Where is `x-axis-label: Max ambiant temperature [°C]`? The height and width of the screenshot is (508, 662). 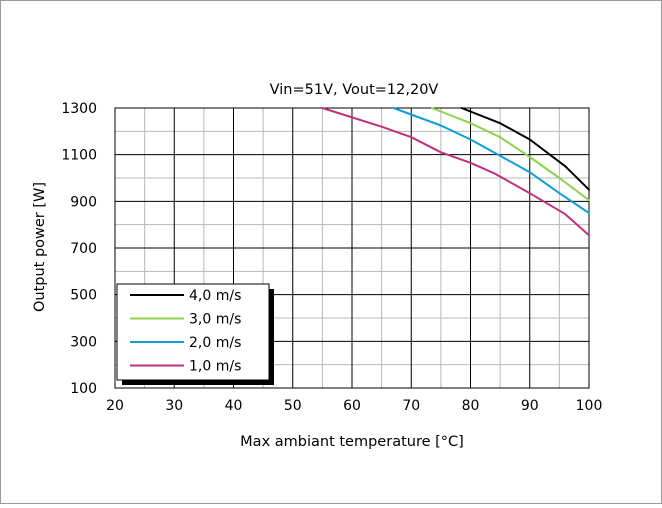
x-axis-label: Max ambiant temperature [°C] is located at coordinates (352, 442).